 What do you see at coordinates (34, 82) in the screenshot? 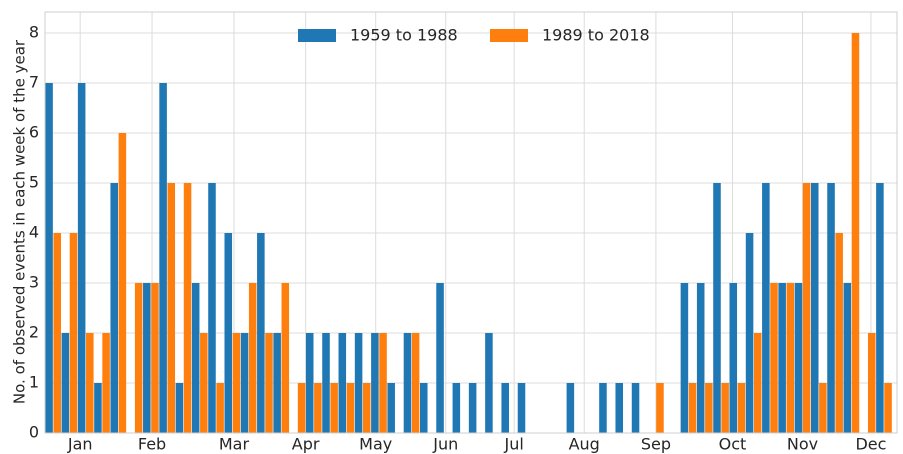
I see `y-tick-label: 7` at bounding box center [34, 82].